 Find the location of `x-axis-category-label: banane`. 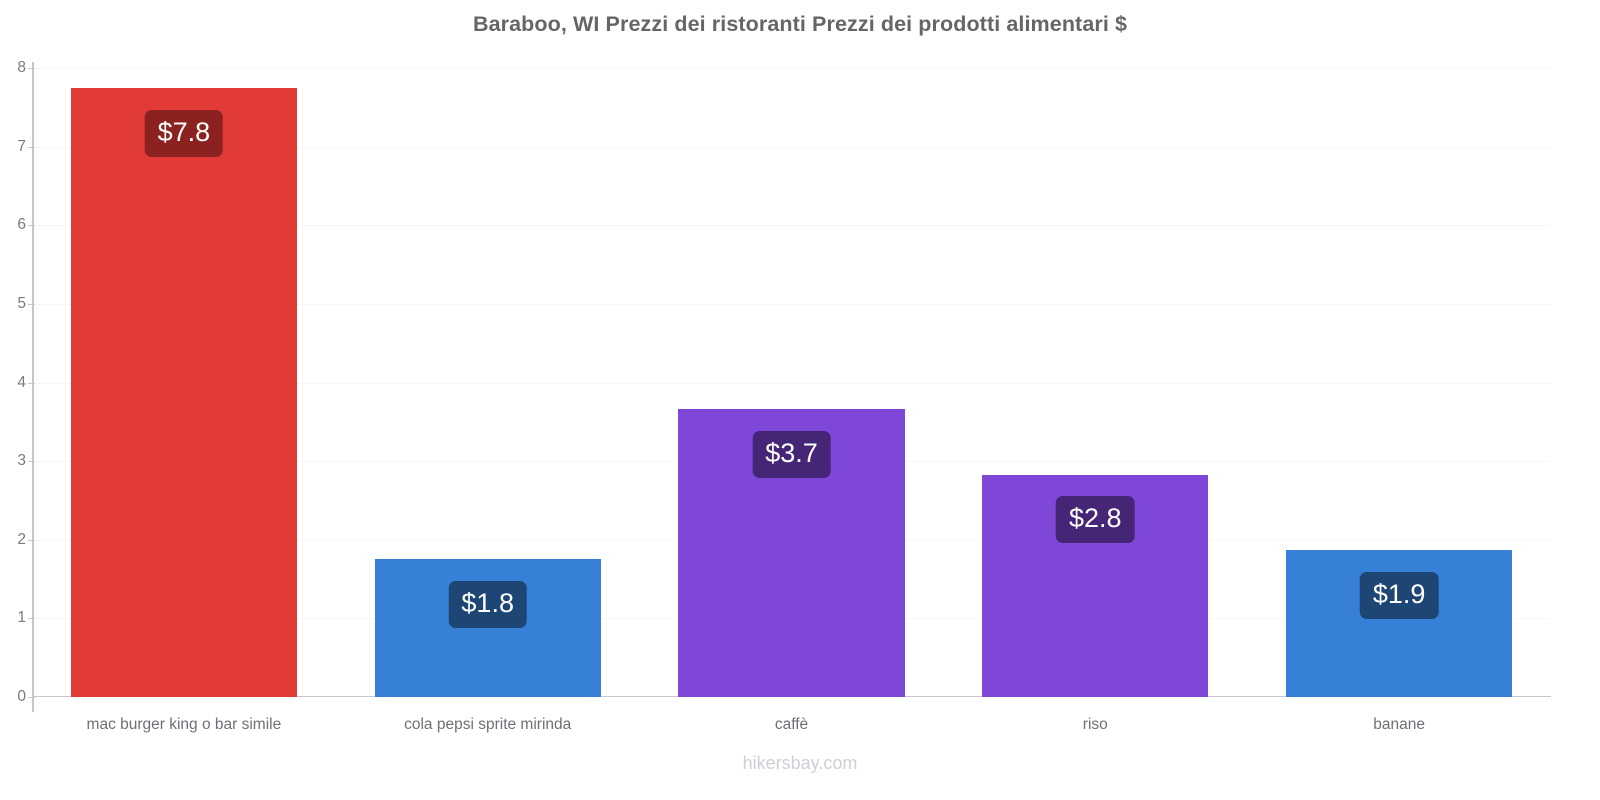

x-axis-category-label: banane is located at coordinates (1399, 724).